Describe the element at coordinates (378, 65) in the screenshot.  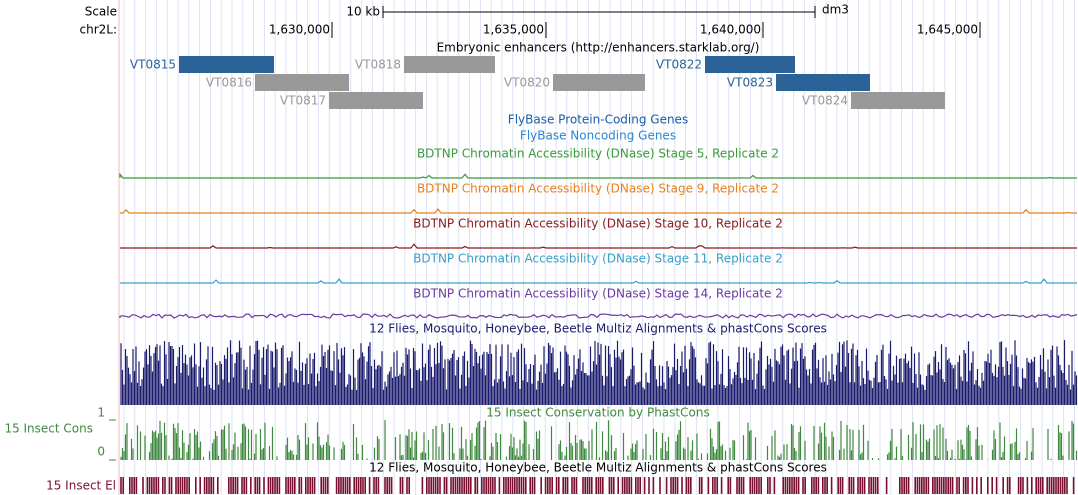
I see `enhancer-label: VT0818` at that location.